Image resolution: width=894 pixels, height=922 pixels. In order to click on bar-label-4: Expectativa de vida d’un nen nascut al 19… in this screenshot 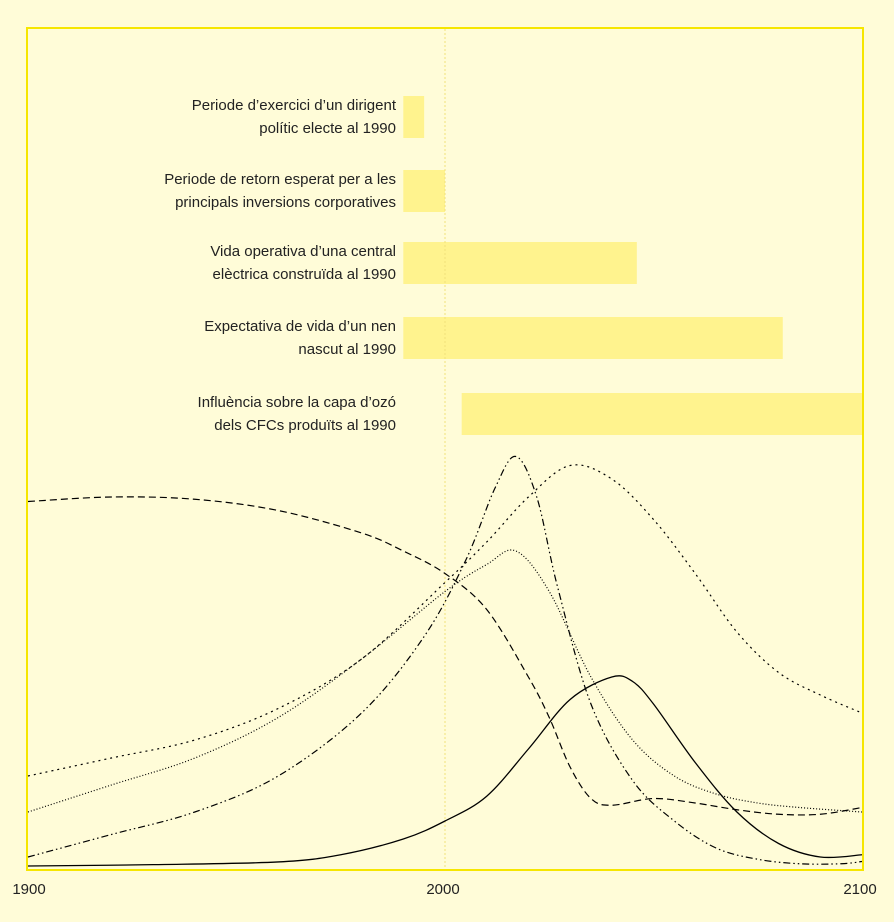, I will do `click(300, 338)`.